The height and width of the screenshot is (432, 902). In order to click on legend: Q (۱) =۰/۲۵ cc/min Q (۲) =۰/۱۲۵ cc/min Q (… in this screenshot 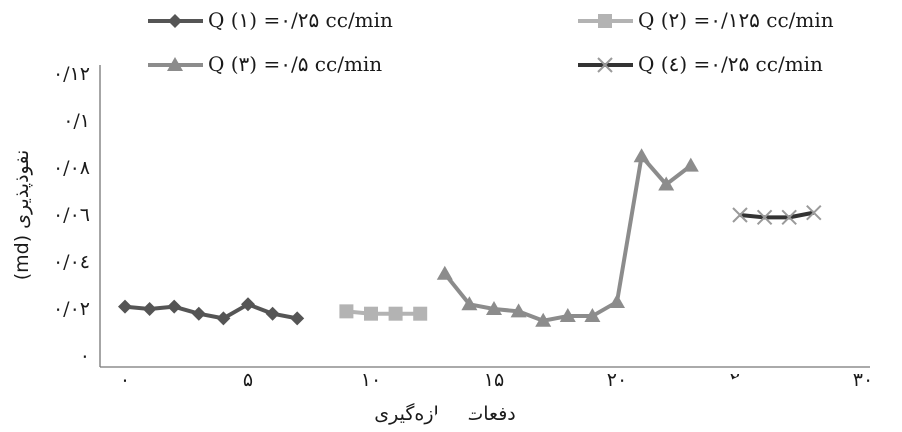, I will do `click(491, 42)`.